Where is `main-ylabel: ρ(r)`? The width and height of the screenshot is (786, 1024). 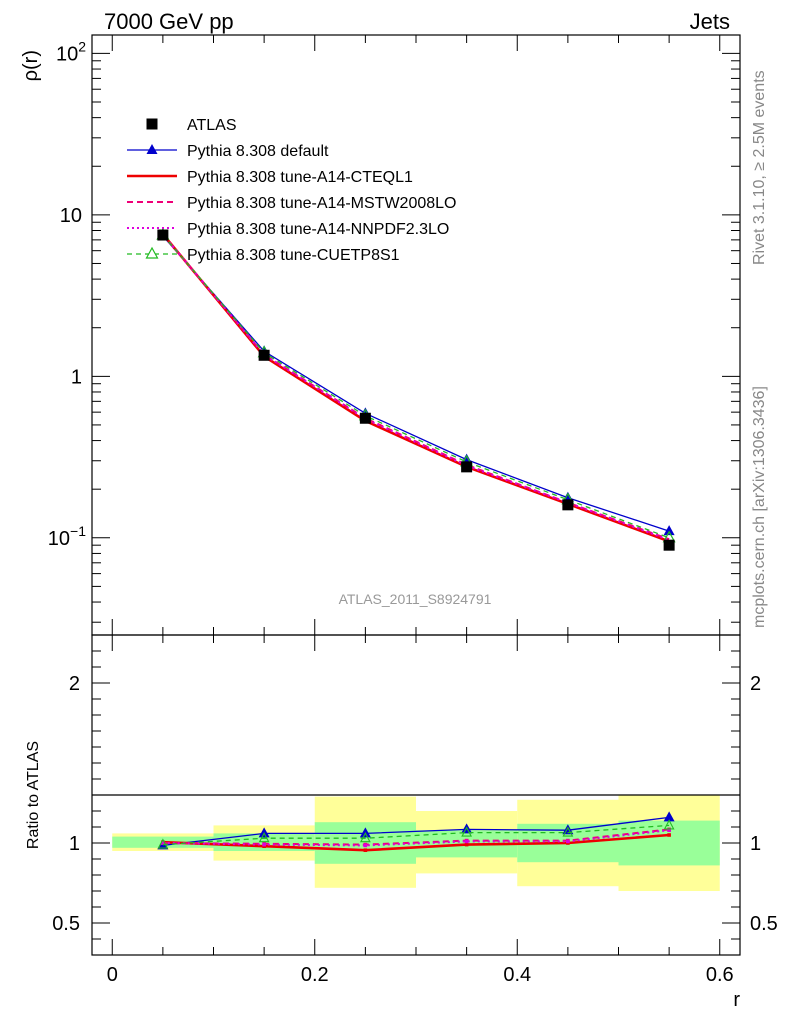
main-ylabel: ρ(r) is located at coordinates (31, 65).